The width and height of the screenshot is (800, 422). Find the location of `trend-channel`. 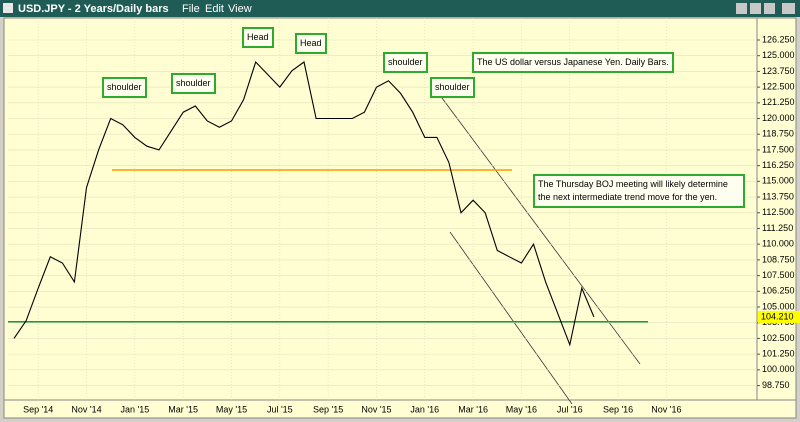

trend-channel is located at coordinates (511, 318).